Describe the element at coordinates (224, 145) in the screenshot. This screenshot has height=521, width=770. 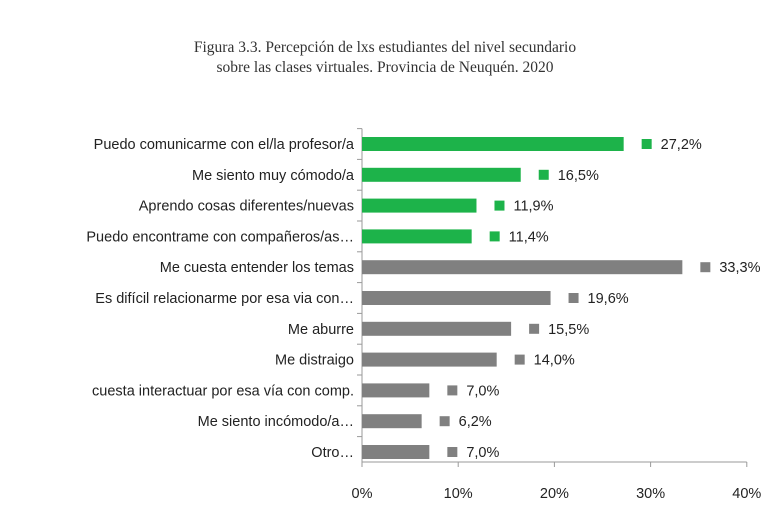
I see `category-label: Puedo comunicarme con el/la profesor/a` at that location.